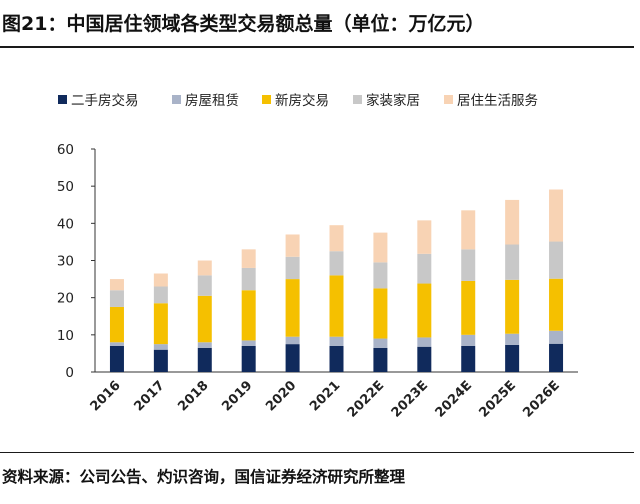  I want to click on title-rule, so click(317, 47).